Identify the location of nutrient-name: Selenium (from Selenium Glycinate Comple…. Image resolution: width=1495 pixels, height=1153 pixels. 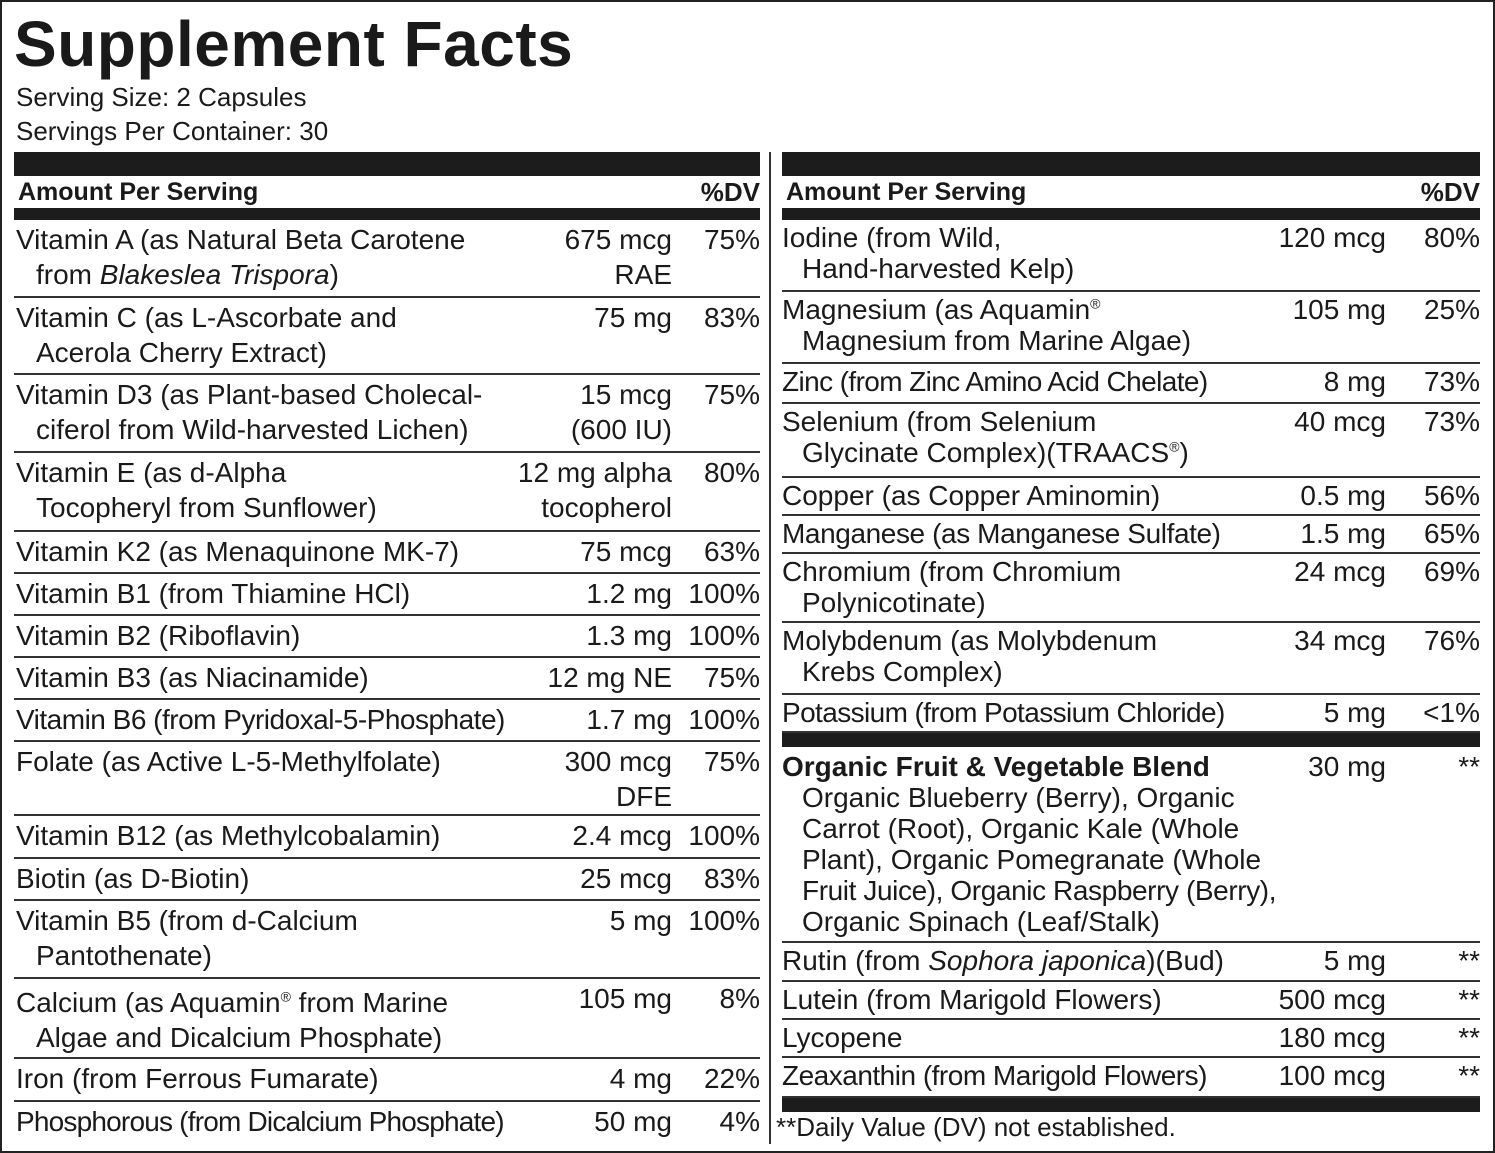
(985, 437).